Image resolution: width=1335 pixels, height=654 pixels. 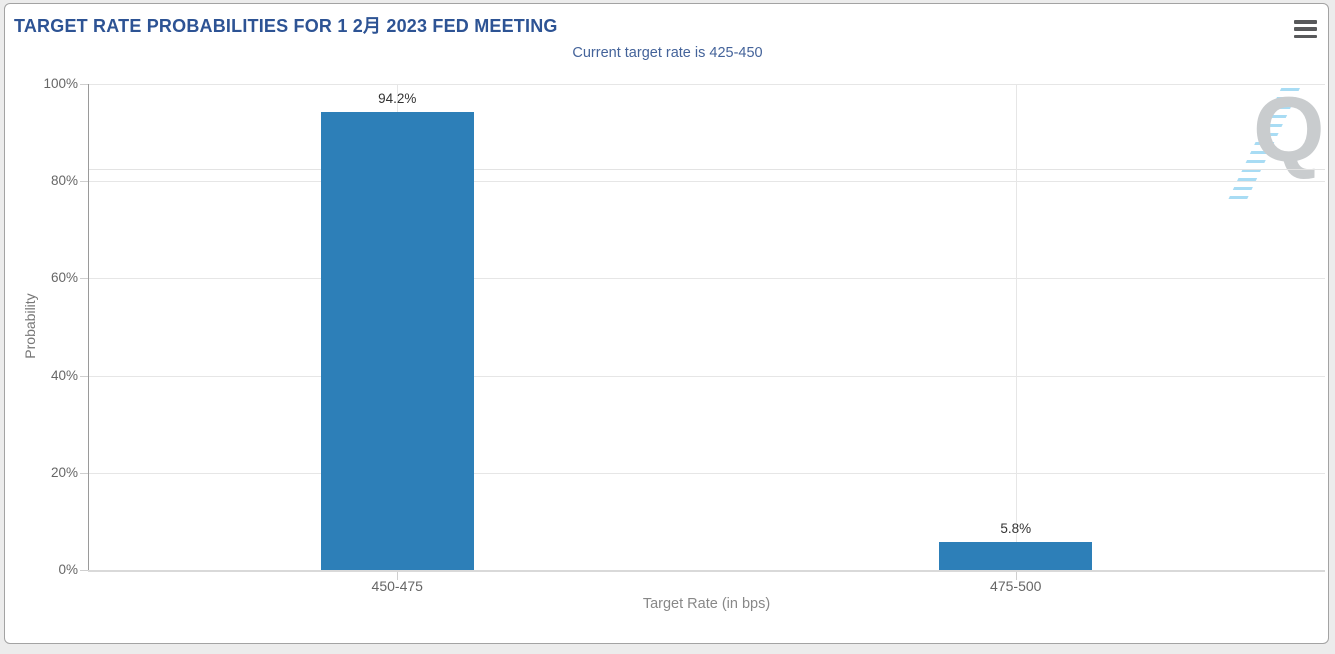 What do you see at coordinates (64, 181) in the screenshot?
I see `y-axis-tick-label: 80%` at bounding box center [64, 181].